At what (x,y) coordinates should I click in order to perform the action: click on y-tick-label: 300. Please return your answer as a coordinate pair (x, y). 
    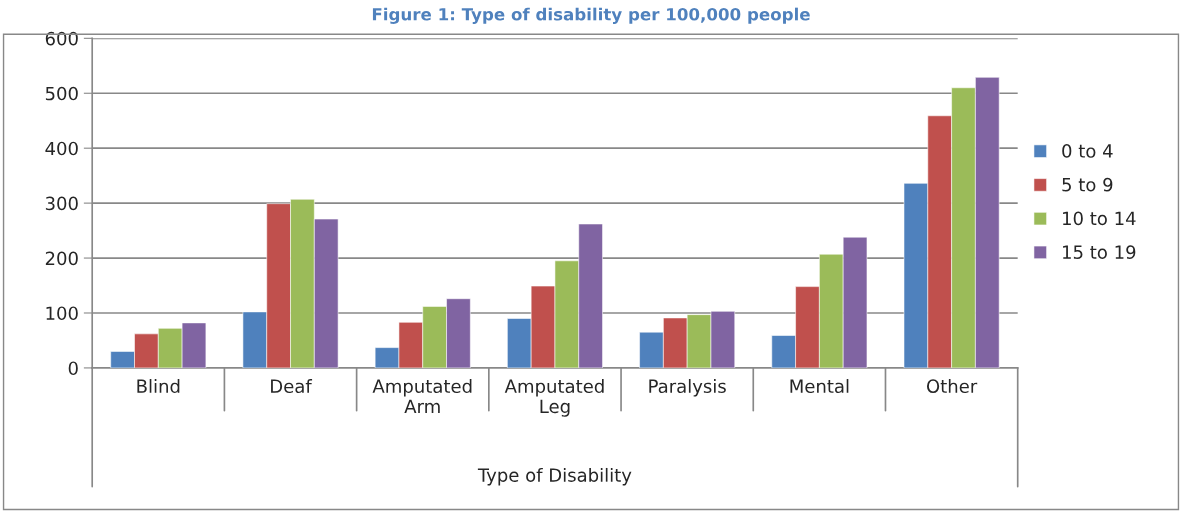
    Looking at the image, I should click on (61, 203).